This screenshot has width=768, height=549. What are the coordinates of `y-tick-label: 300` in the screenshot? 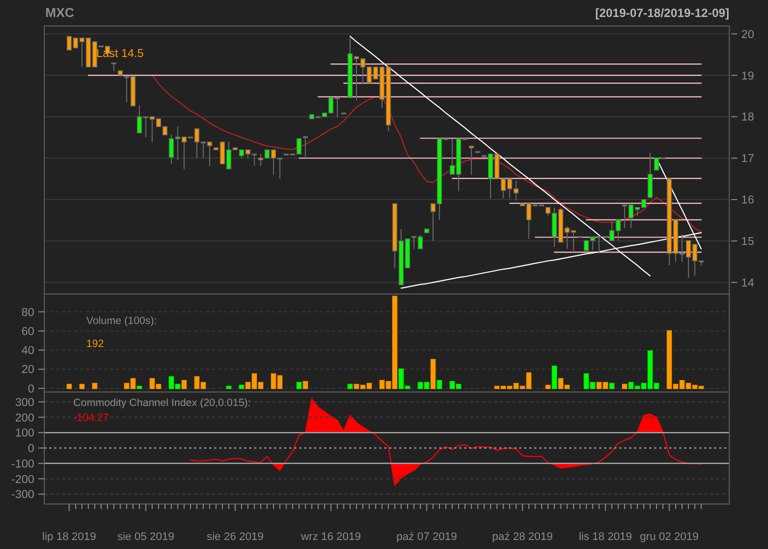 It's located at (24, 402).